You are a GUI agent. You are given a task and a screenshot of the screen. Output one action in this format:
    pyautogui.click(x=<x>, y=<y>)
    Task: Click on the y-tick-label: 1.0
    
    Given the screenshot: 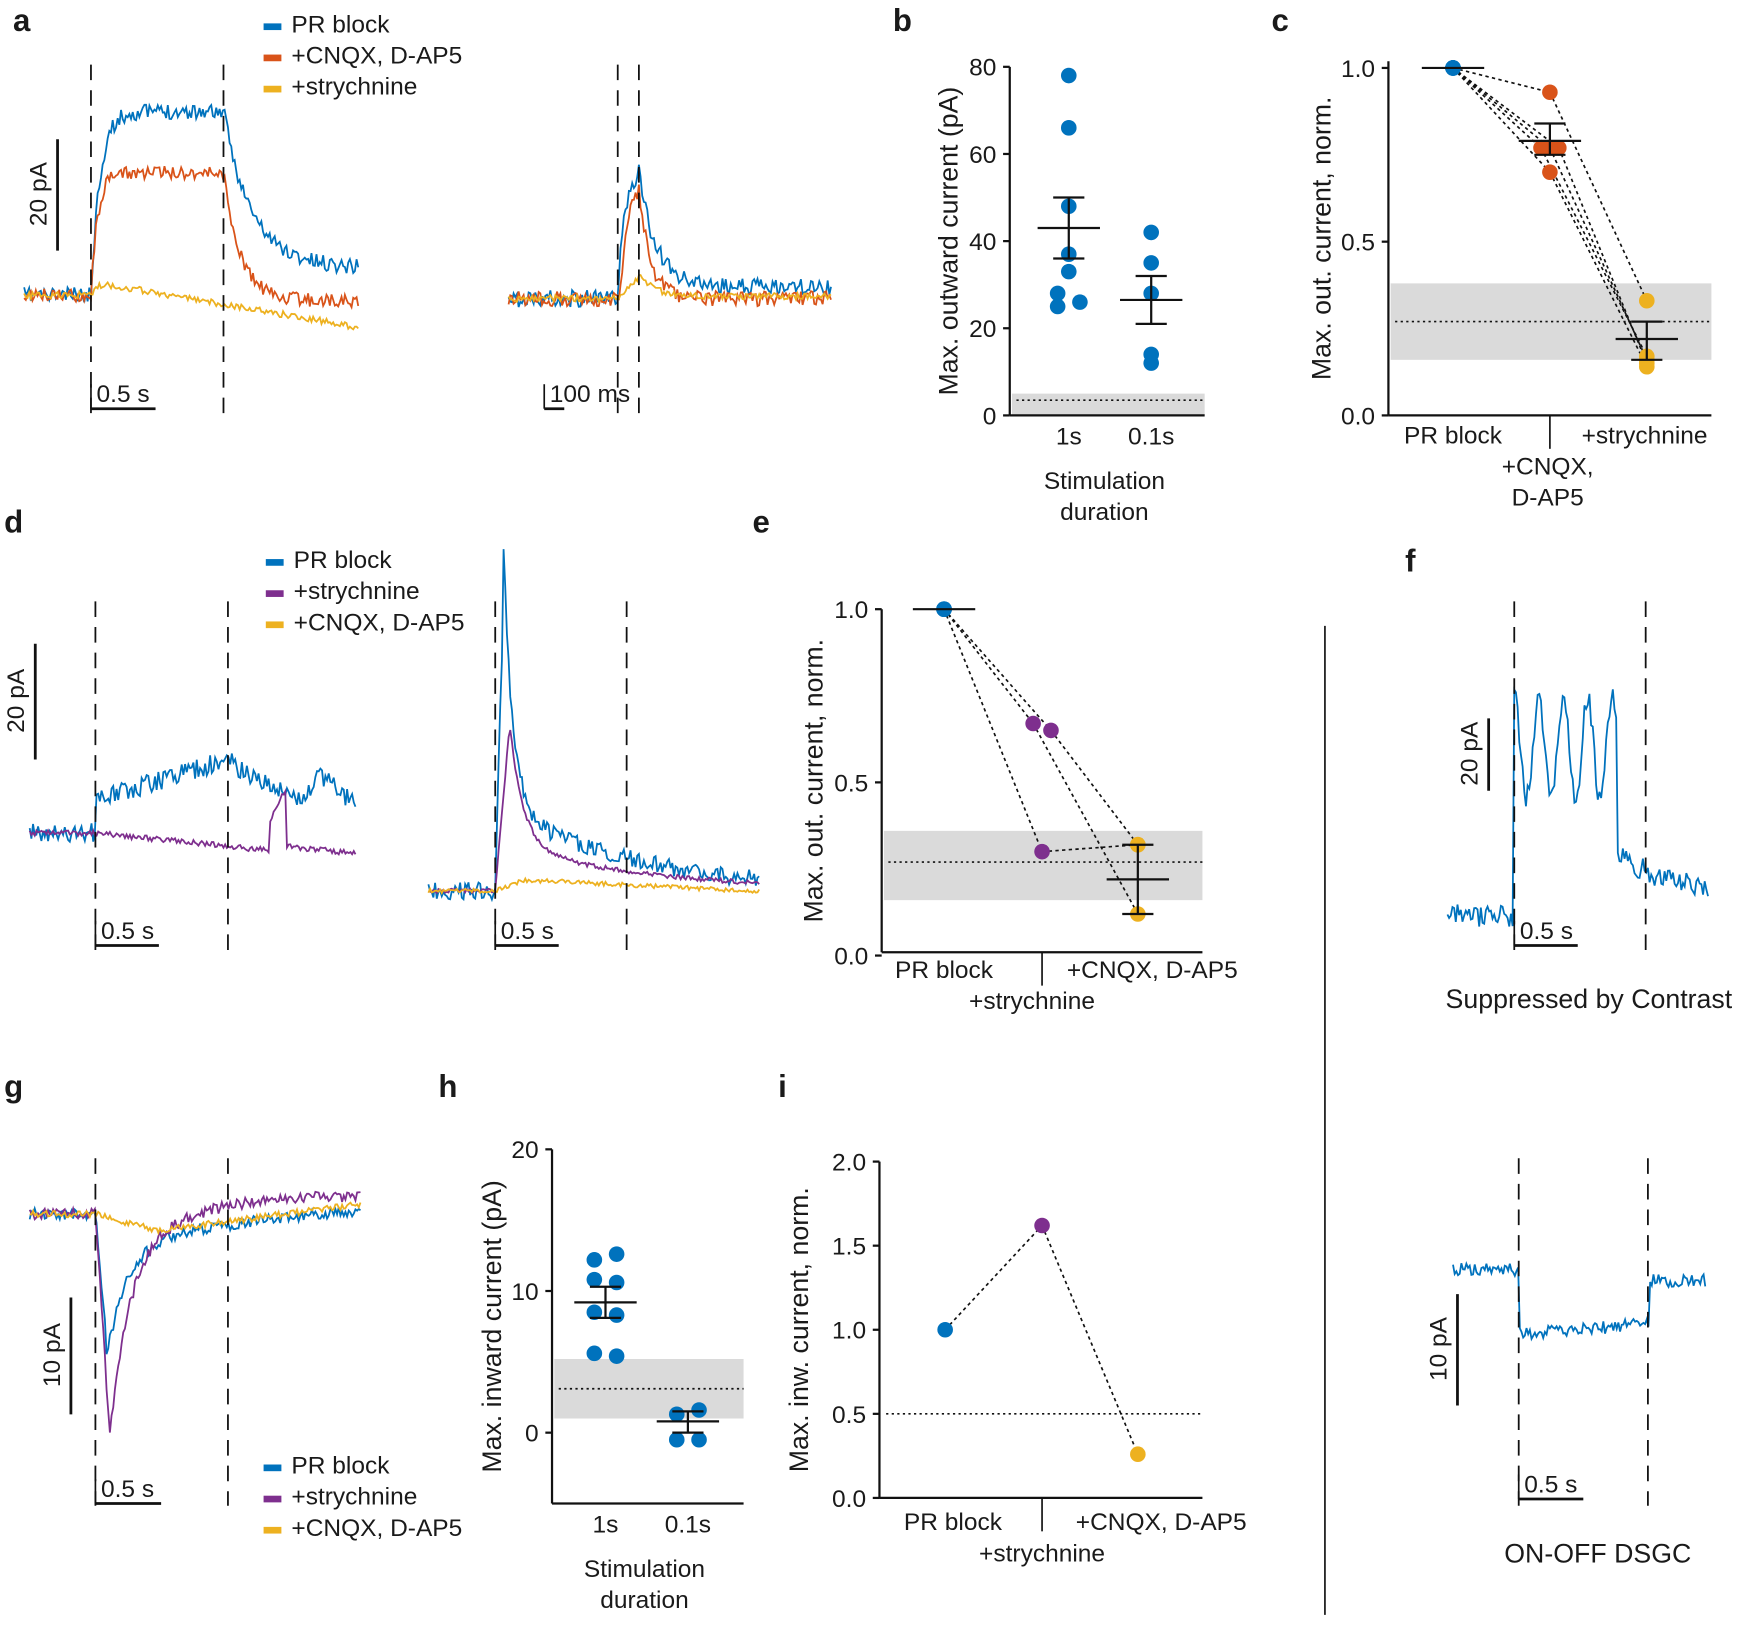 What is the action you would take?
    pyautogui.click(x=851, y=610)
    